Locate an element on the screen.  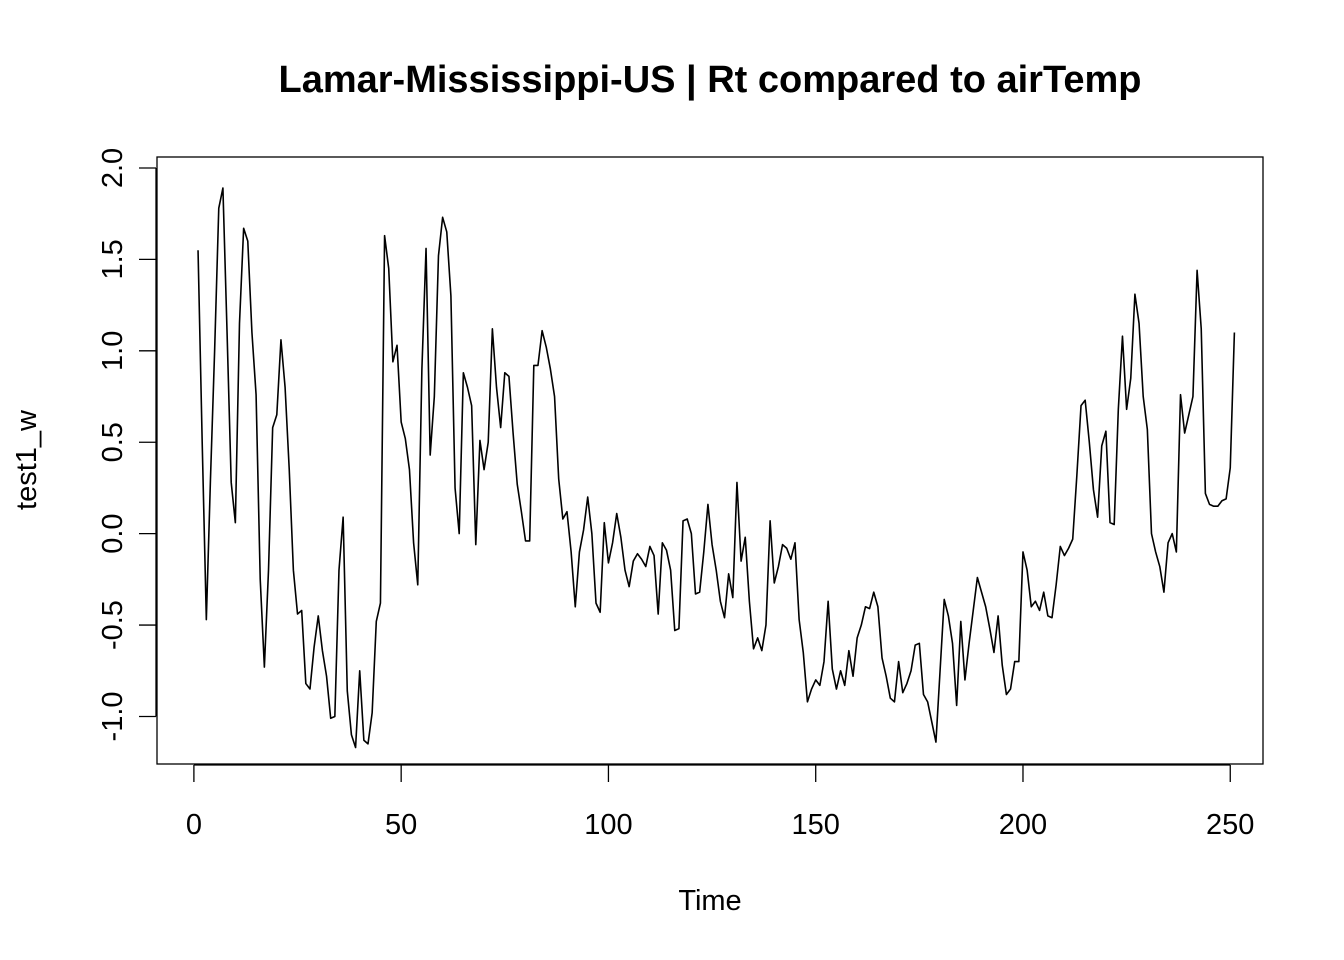
y-tick-label: 1.5 is located at coordinates (113, 259).